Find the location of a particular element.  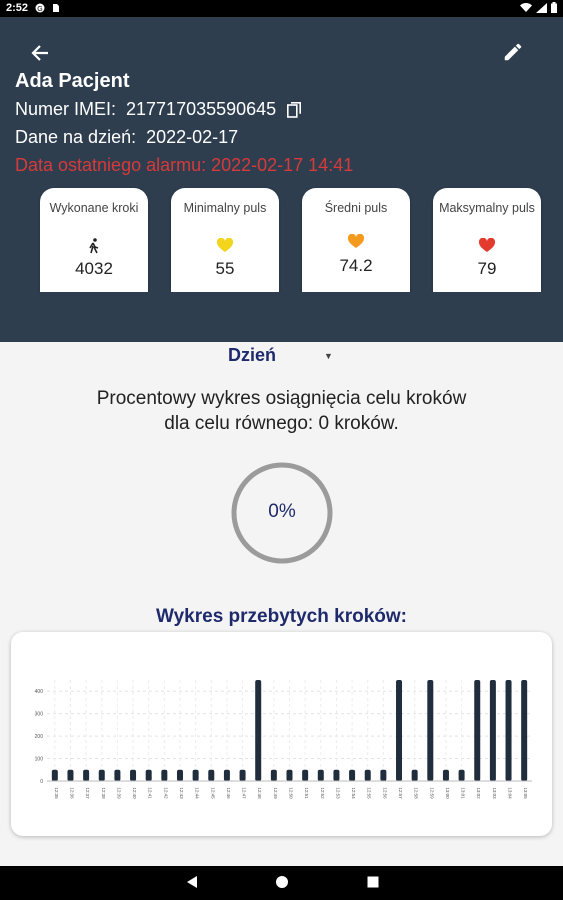

goal-line-2: dla celu równego: 0 kroków. is located at coordinates (281, 423).